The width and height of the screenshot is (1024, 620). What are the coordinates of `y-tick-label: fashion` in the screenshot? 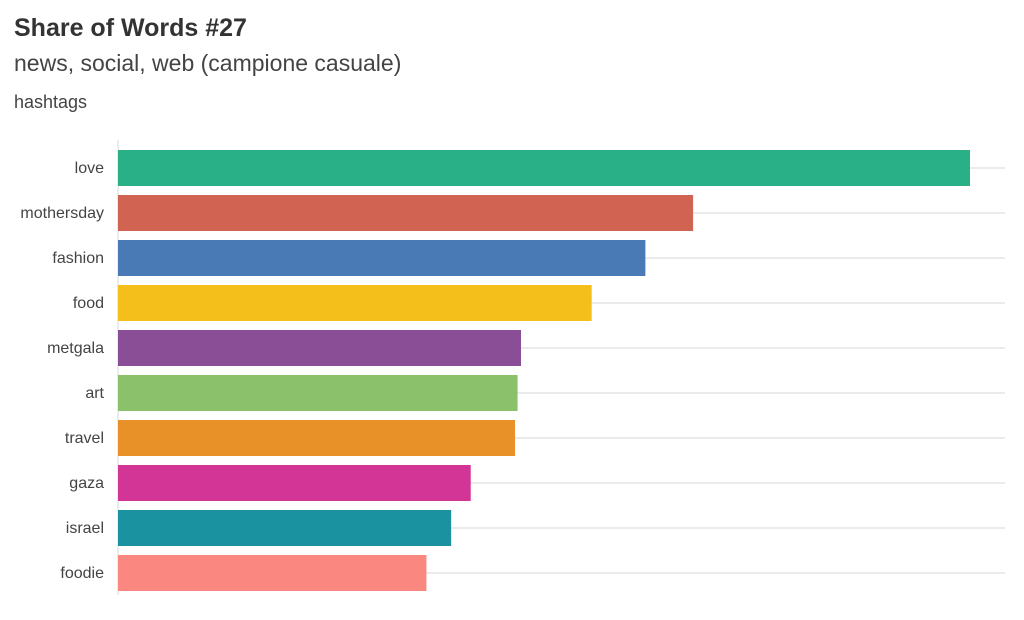 It's located at (78, 258).